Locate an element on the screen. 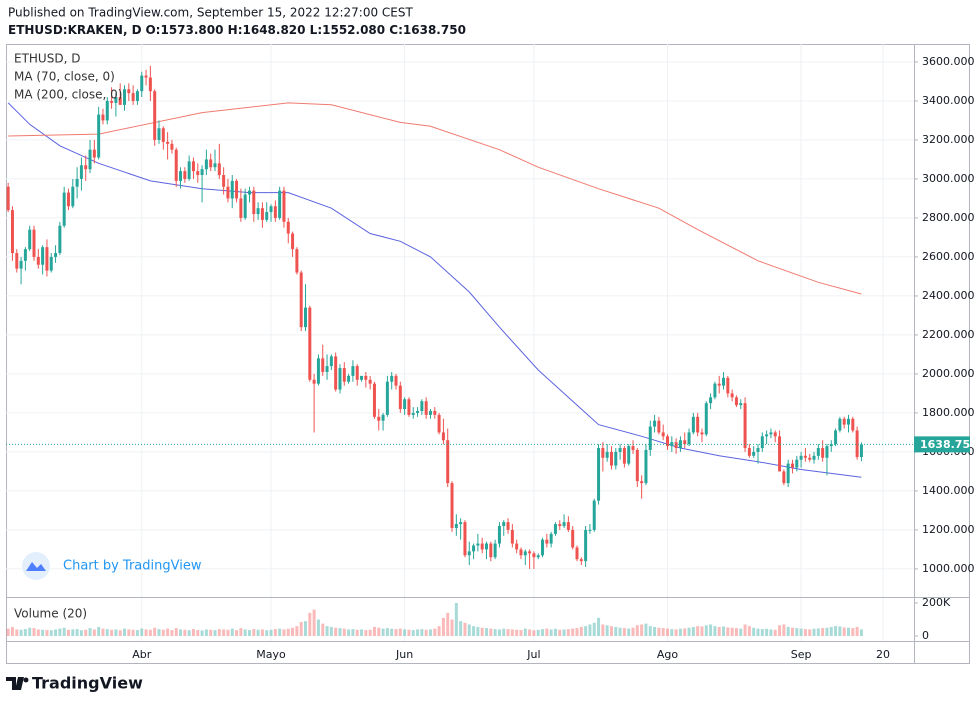 The width and height of the screenshot is (978, 702). x-tick-label: Jun is located at coordinates (404, 654).